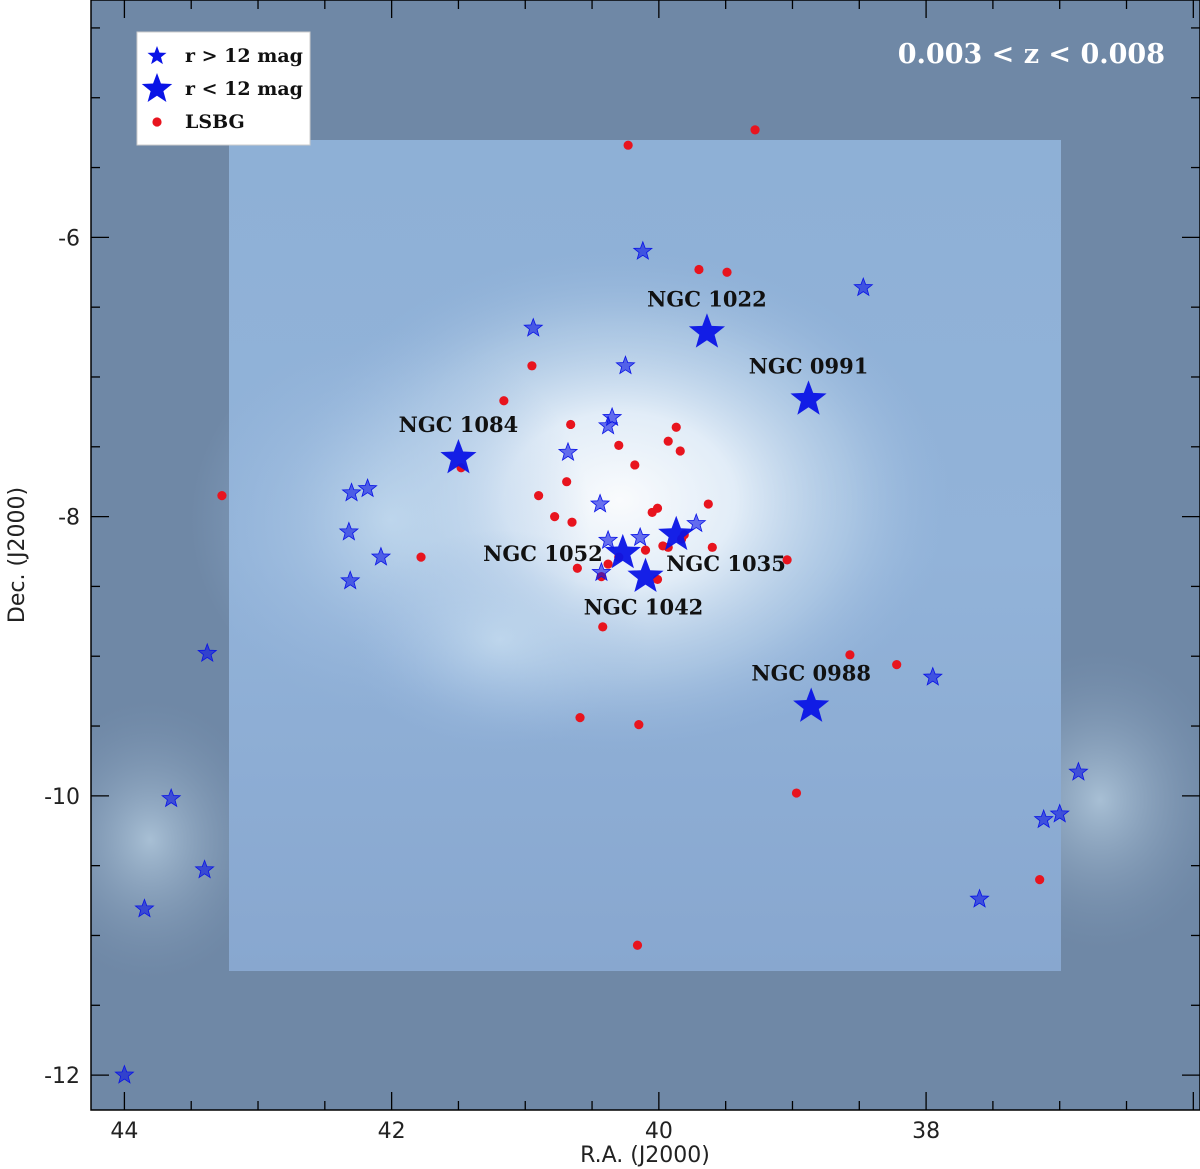 The width and height of the screenshot is (1200, 1169). Describe the element at coordinates (543, 553) in the screenshot. I see `galaxy-label: NGC 1052` at that location.